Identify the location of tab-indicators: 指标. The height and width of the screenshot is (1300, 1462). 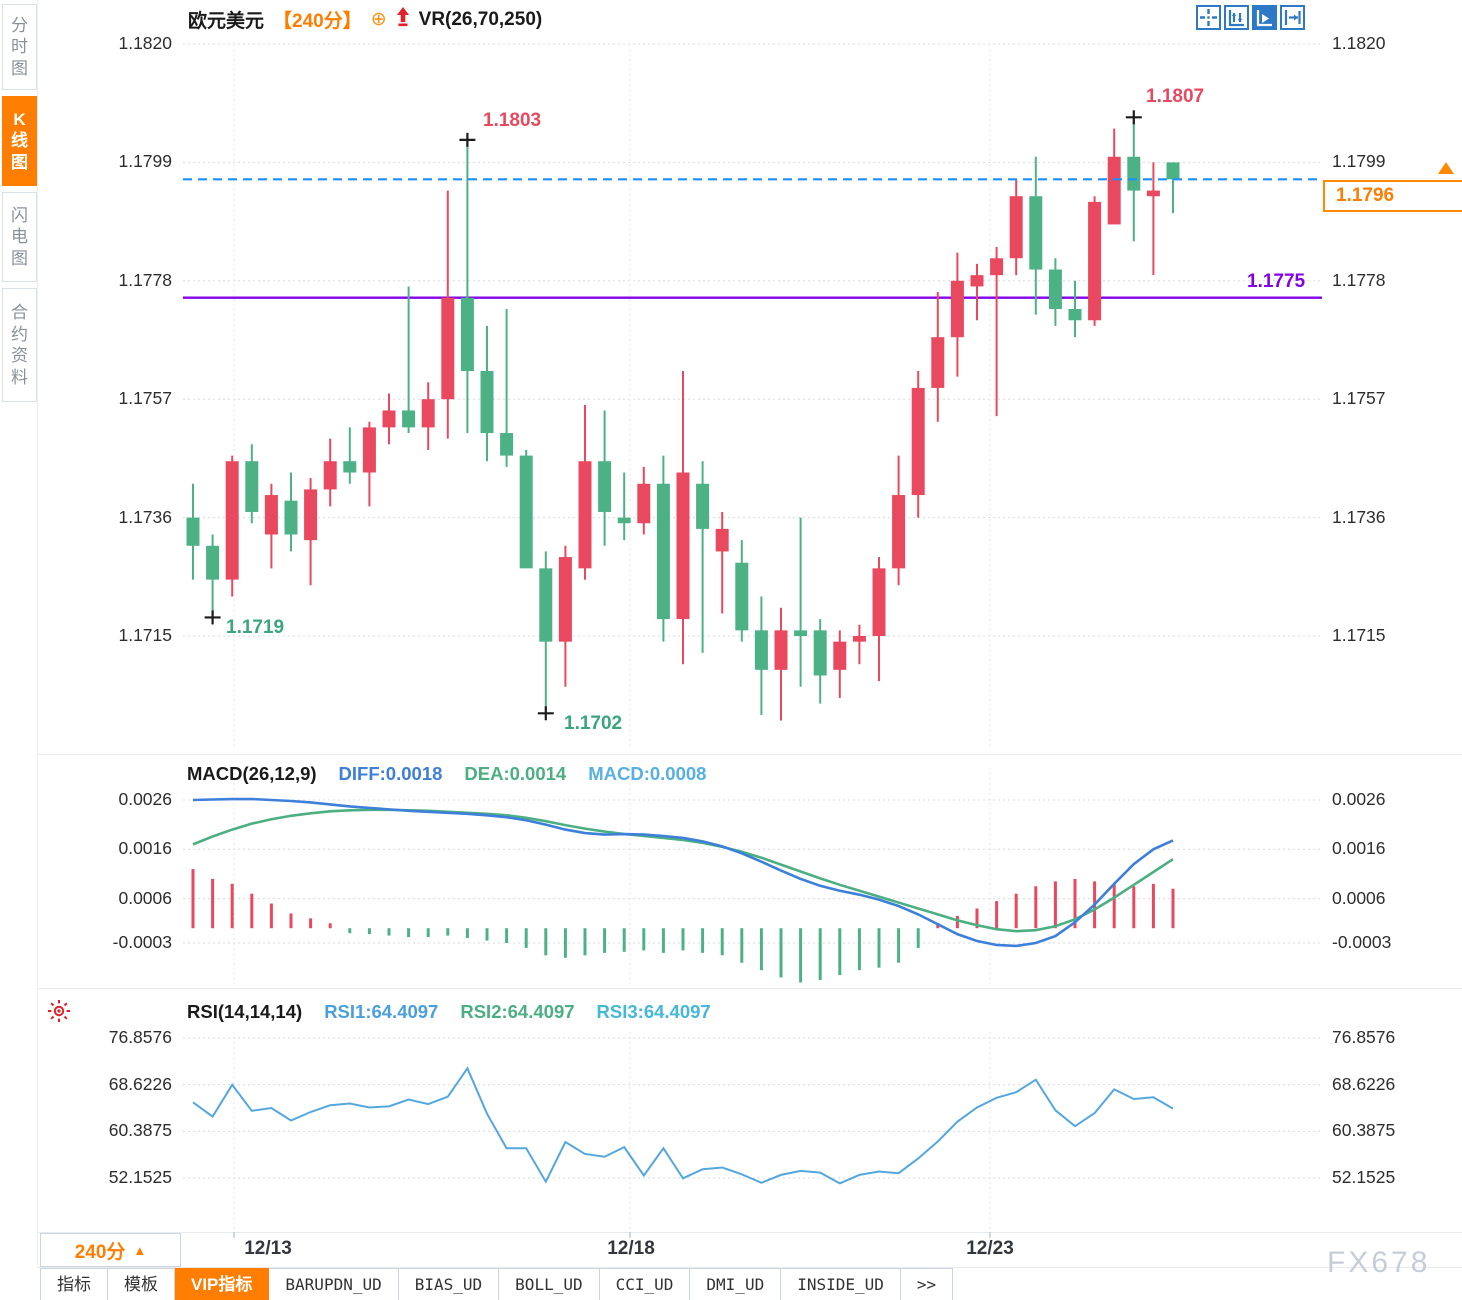
(74, 1284).